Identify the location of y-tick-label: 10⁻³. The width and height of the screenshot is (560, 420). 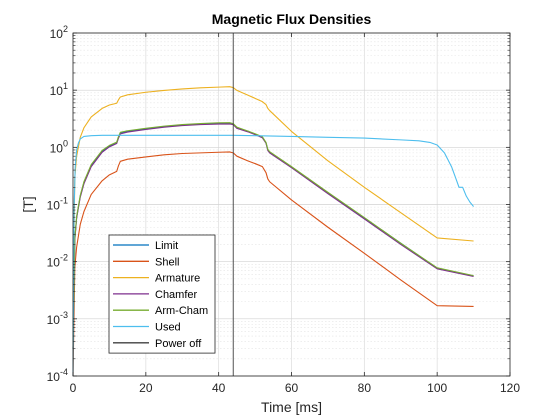
(57, 318).